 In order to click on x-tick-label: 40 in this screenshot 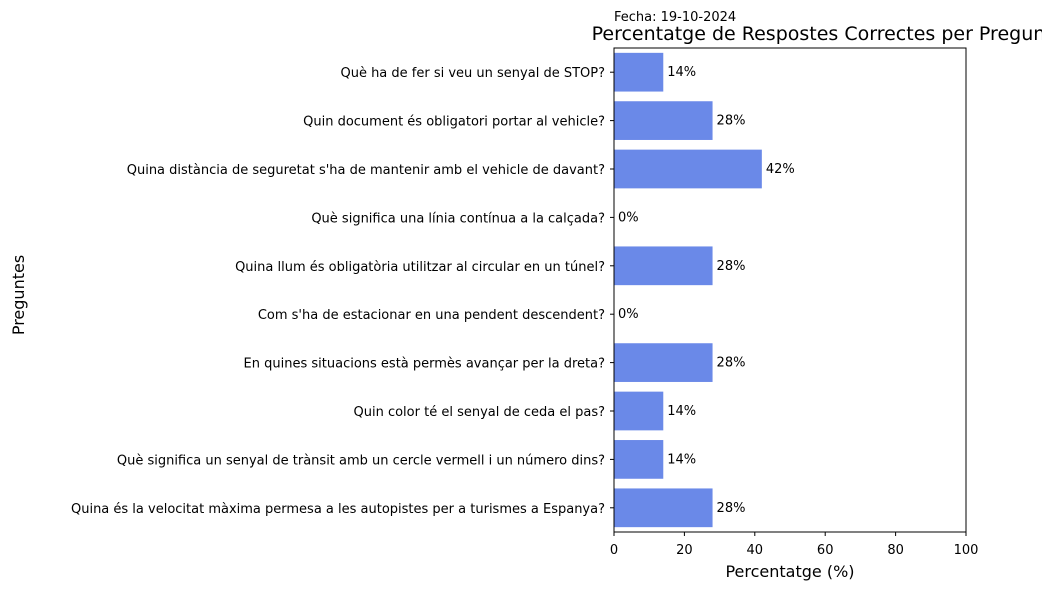, I will do `click(755, 550)`.